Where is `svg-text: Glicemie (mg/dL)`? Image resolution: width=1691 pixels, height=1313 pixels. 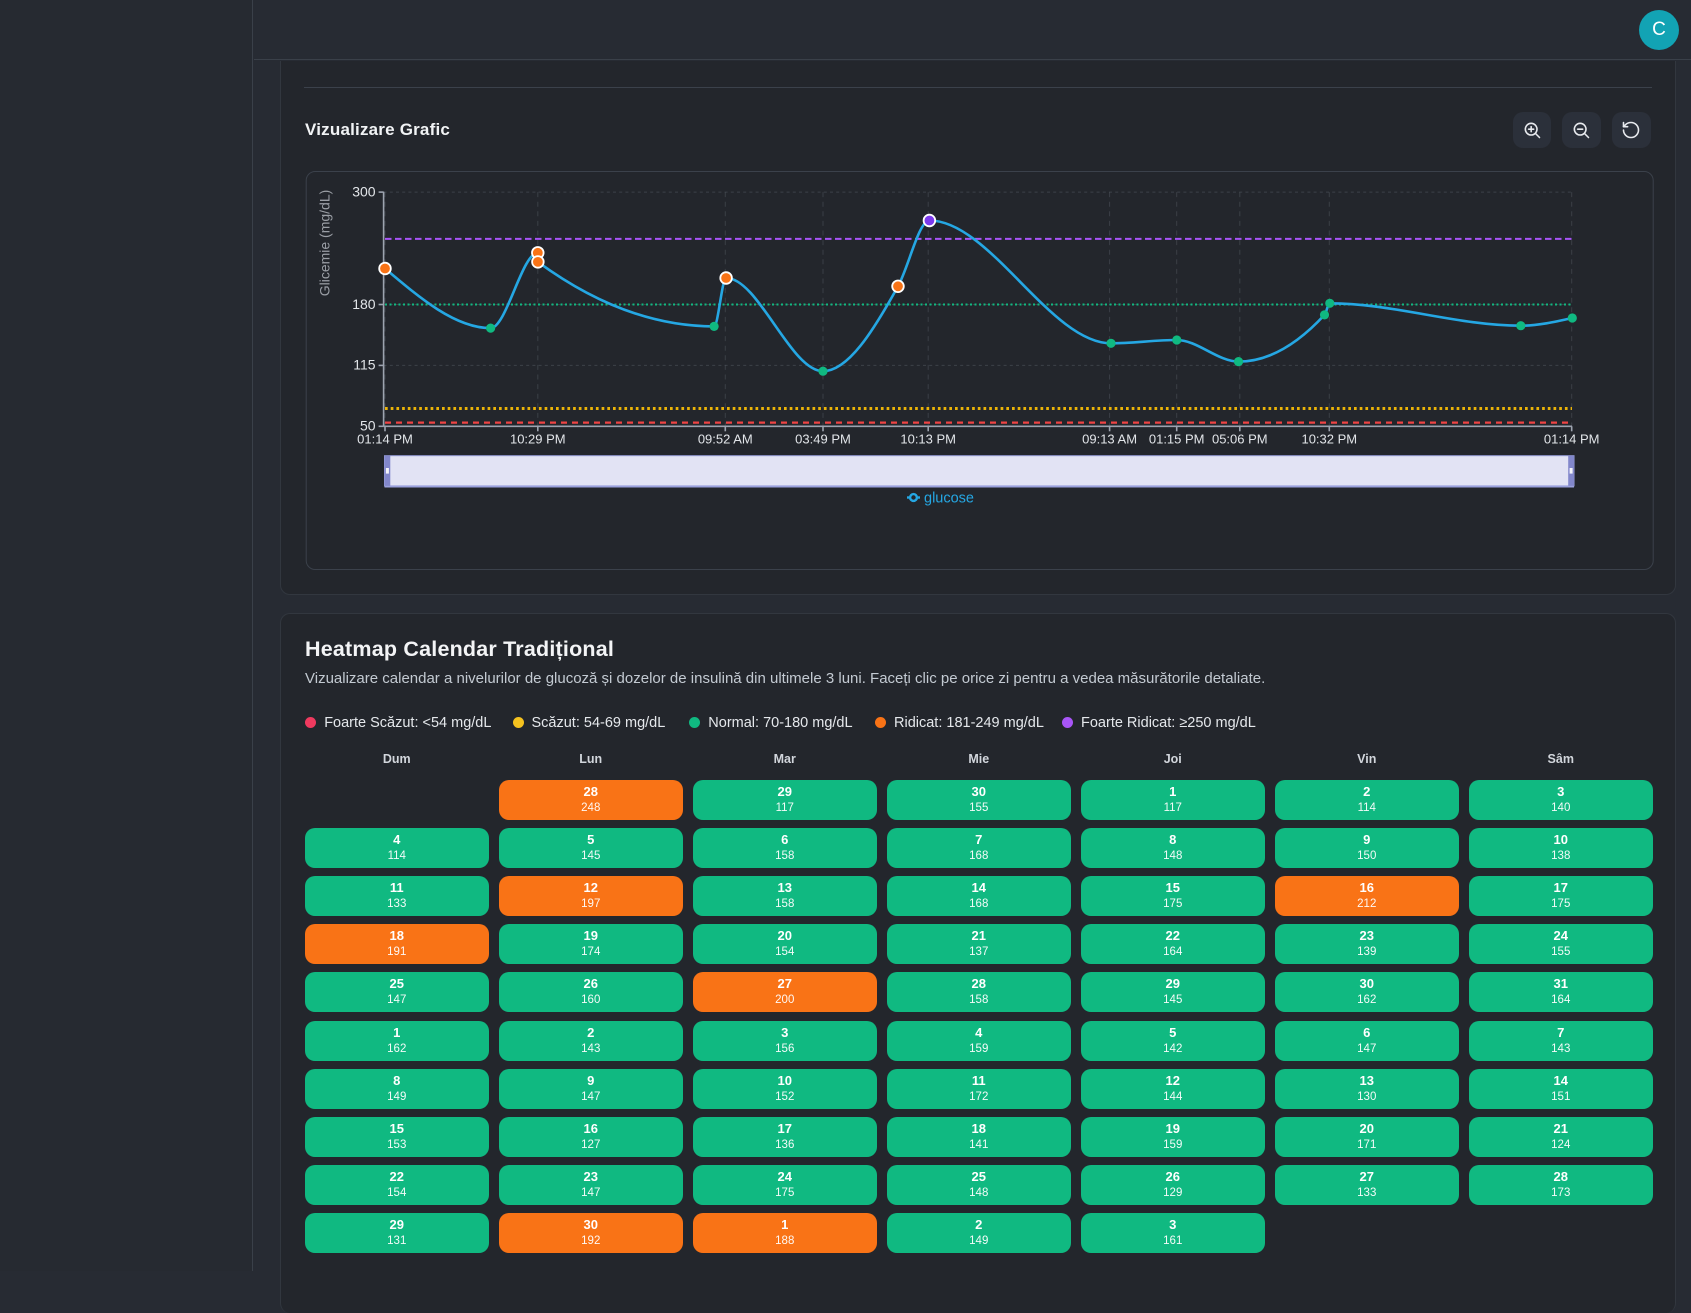
svg-text: Glicemie (mg/dL) is located at coordinates (325, 243).